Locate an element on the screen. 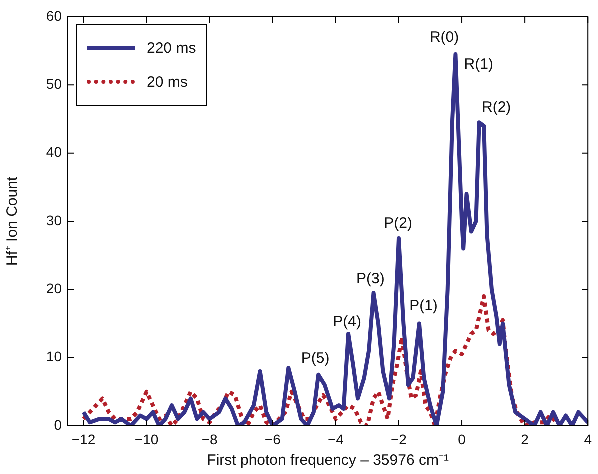  legend-label: 220 ms is located at coordinates (171, 48).